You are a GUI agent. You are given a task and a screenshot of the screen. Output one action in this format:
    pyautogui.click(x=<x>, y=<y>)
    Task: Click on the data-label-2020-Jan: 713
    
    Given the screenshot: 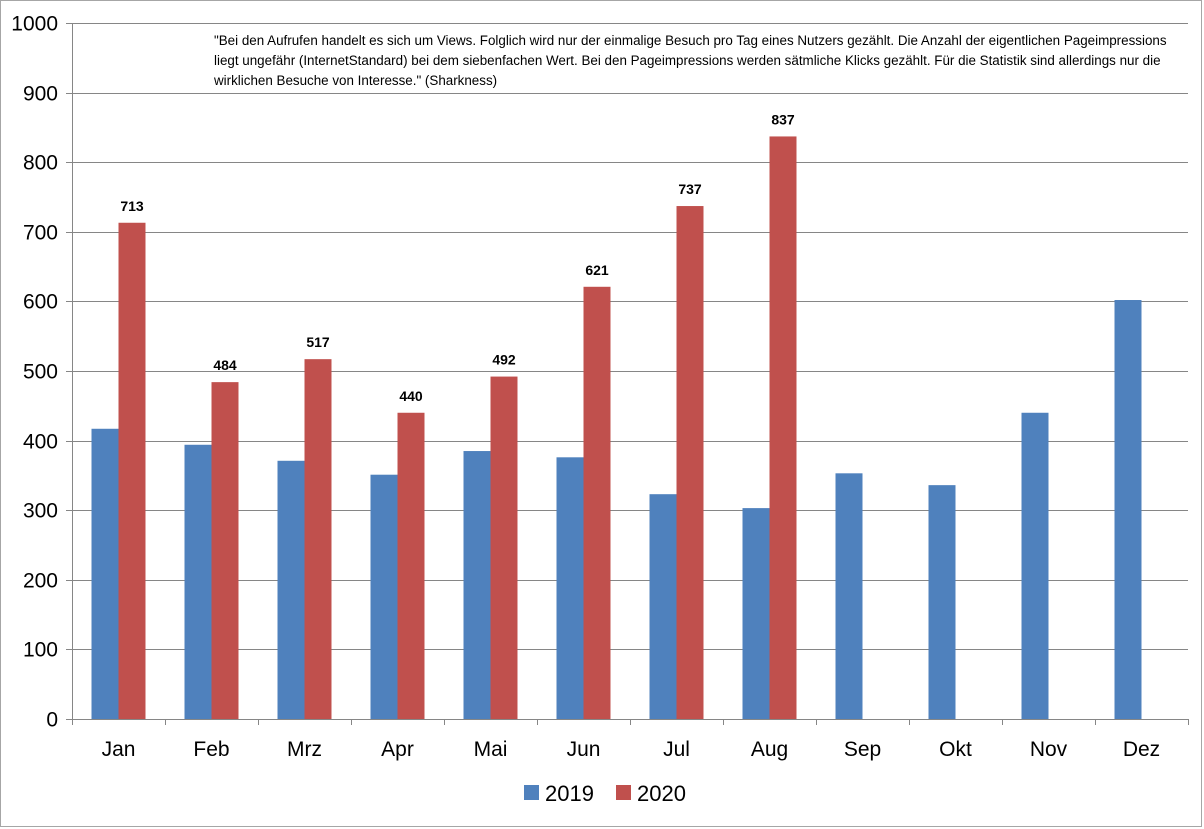 What is the action you would take?
    pyautogui.click(x=132, y=206)
    